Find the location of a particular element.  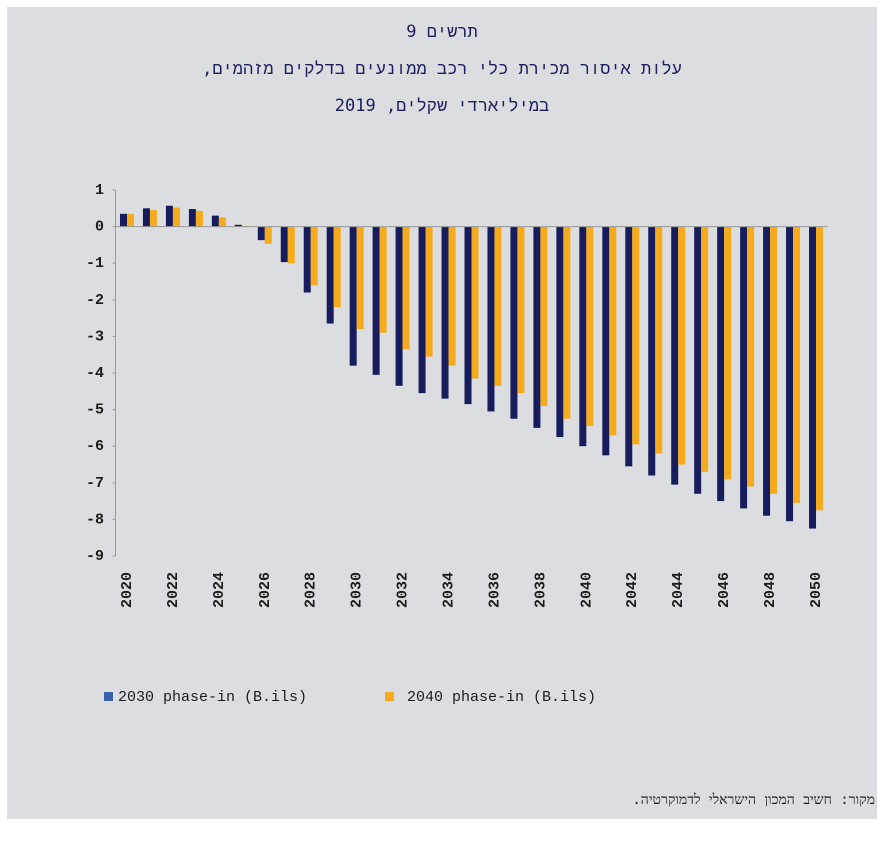

y-tick-label: -7 is located at coordinates (95, 483).